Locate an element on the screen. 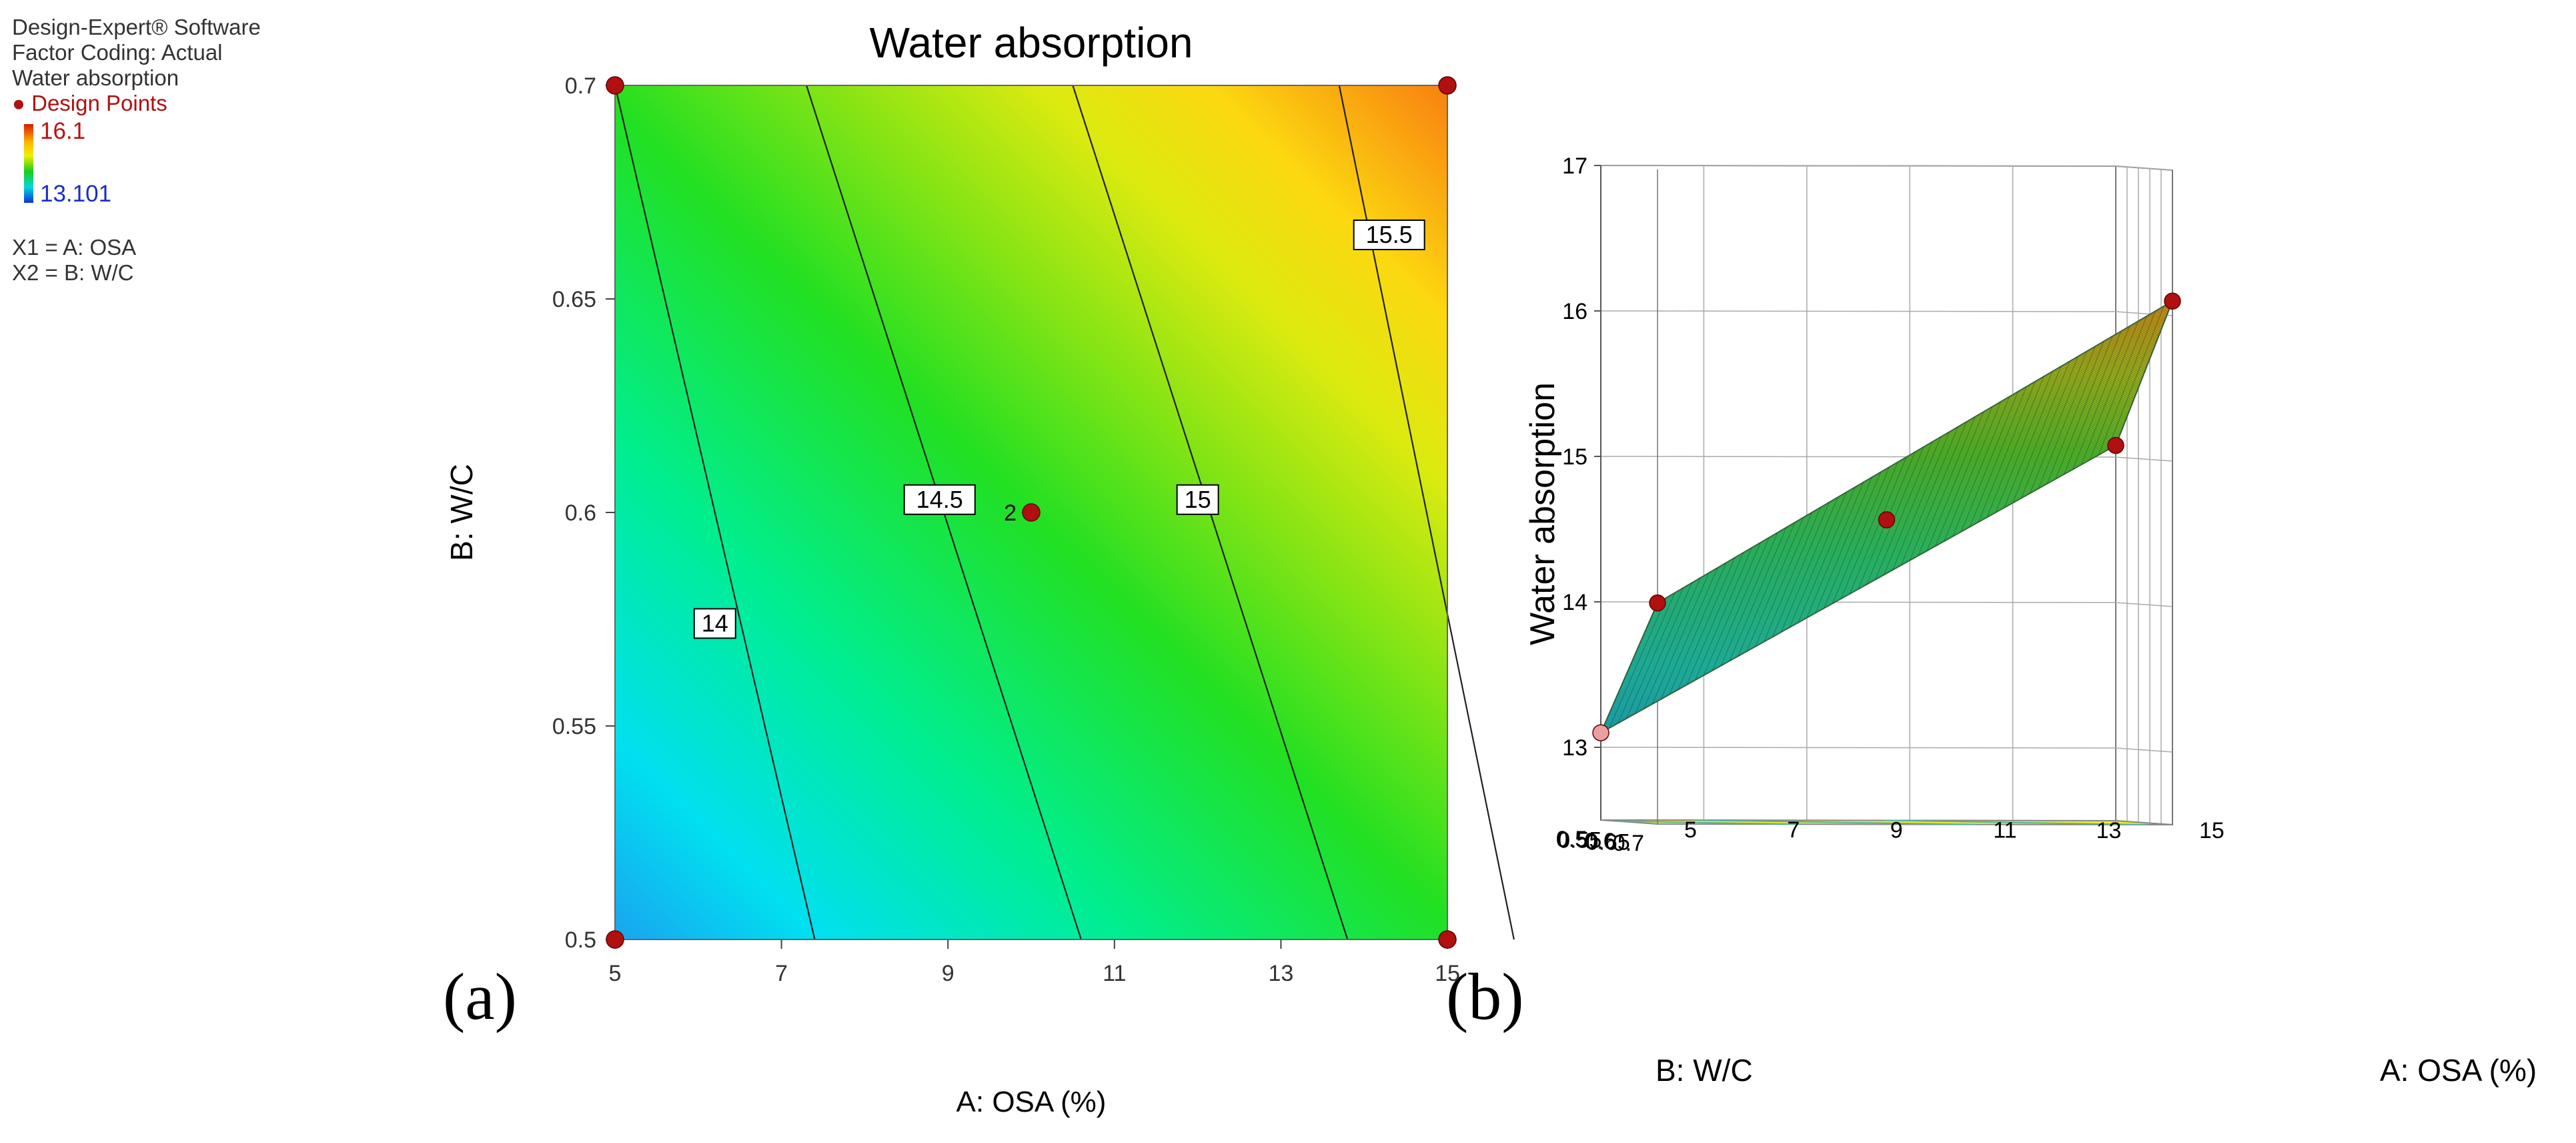 The image size is (2576, 1143). svg-text: 15 is located at coordinates (1198, 500).